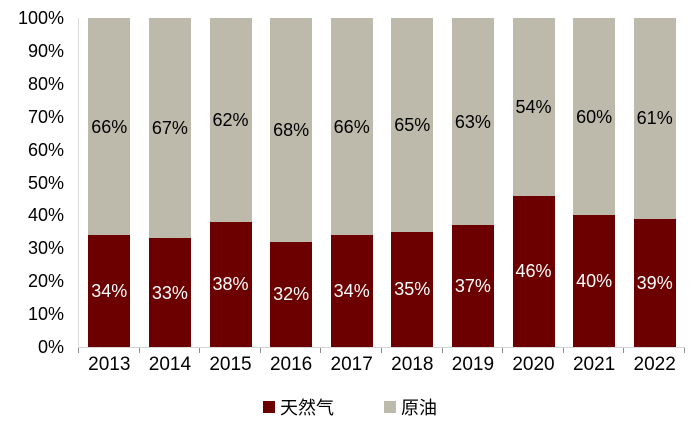 This screenshot has height=424, width=700. What do you see at coordinates (45, 248) in the screenshot?
I see `y-axis-label: 30%` at bounding box center [45, 248].